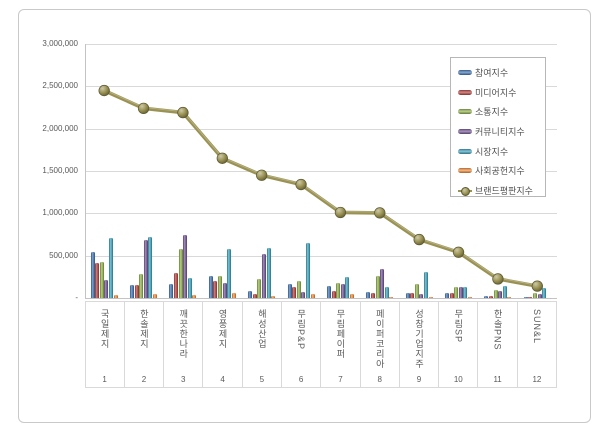  I want to click on bar-시장지수-cat8, so click(386, 292).